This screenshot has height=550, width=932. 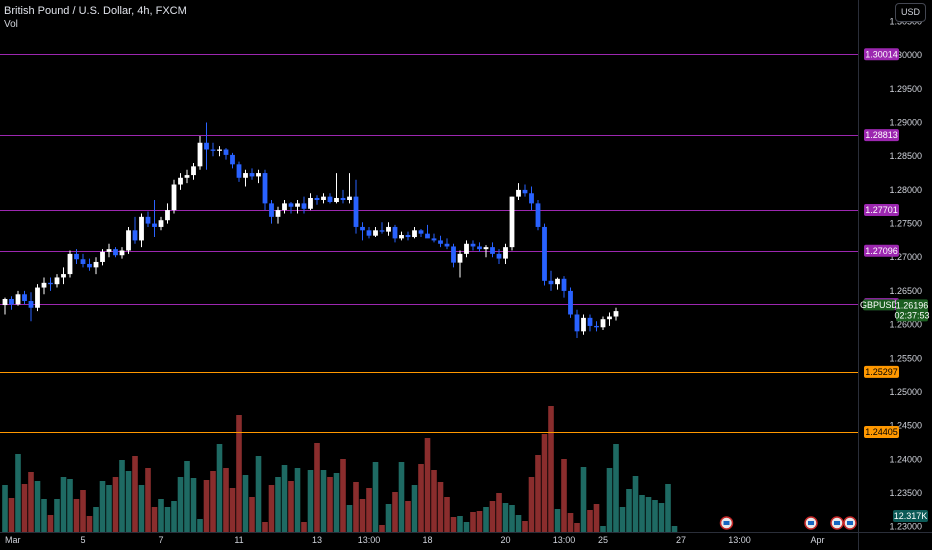 I want to click on y-tick-label: 1.30000, so click(x=905, y=55).